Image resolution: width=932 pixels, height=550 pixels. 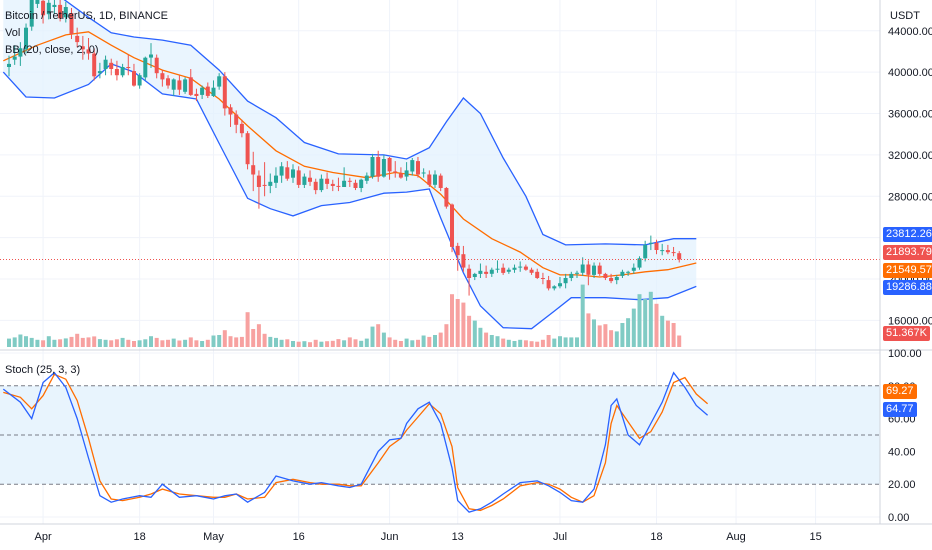 I want to click on symbol-title: Bitcoin / TetherUS, 1D, BINANCE, so click(x=87, y=16).